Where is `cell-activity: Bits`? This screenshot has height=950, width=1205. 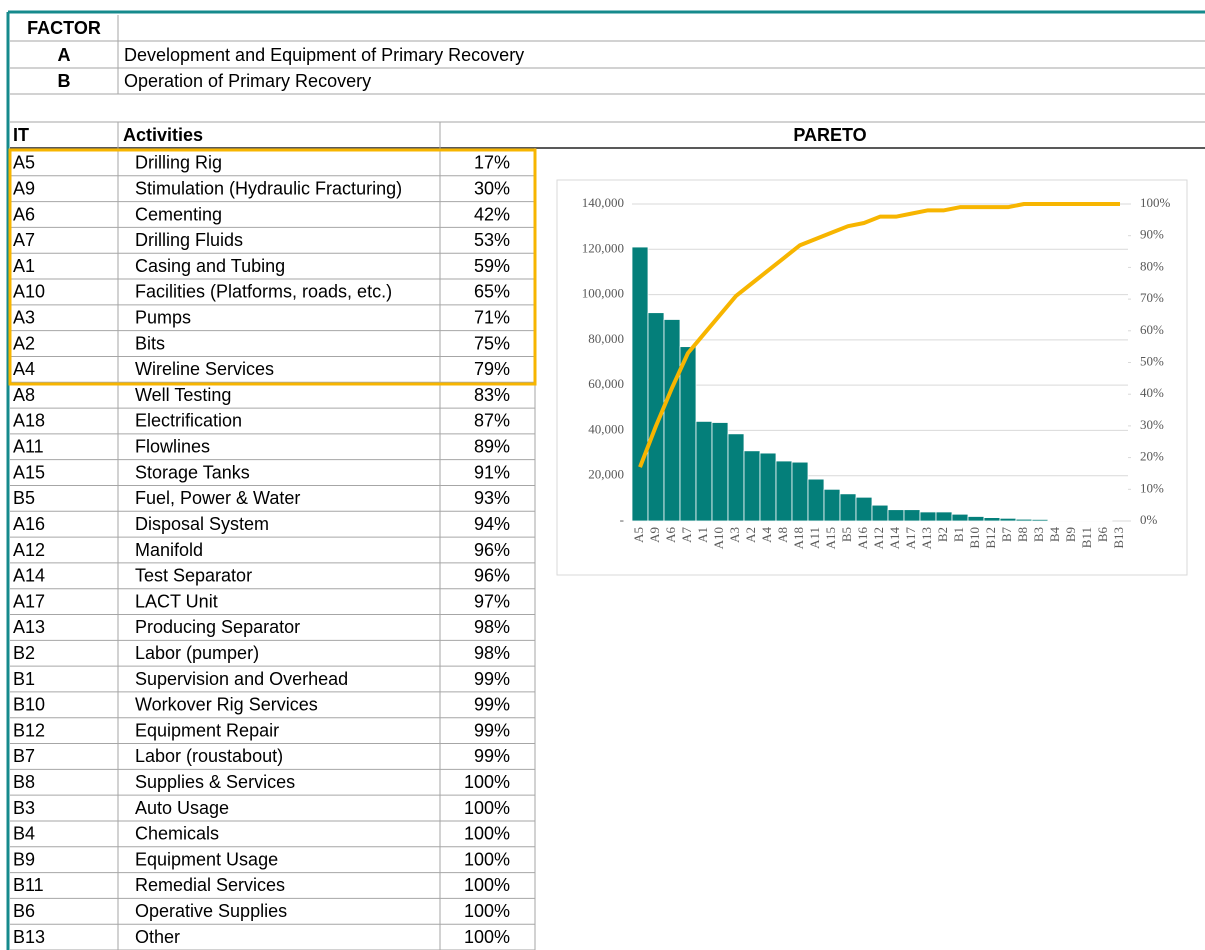
cell-activity: Bits is located at coordinates (150, 343).